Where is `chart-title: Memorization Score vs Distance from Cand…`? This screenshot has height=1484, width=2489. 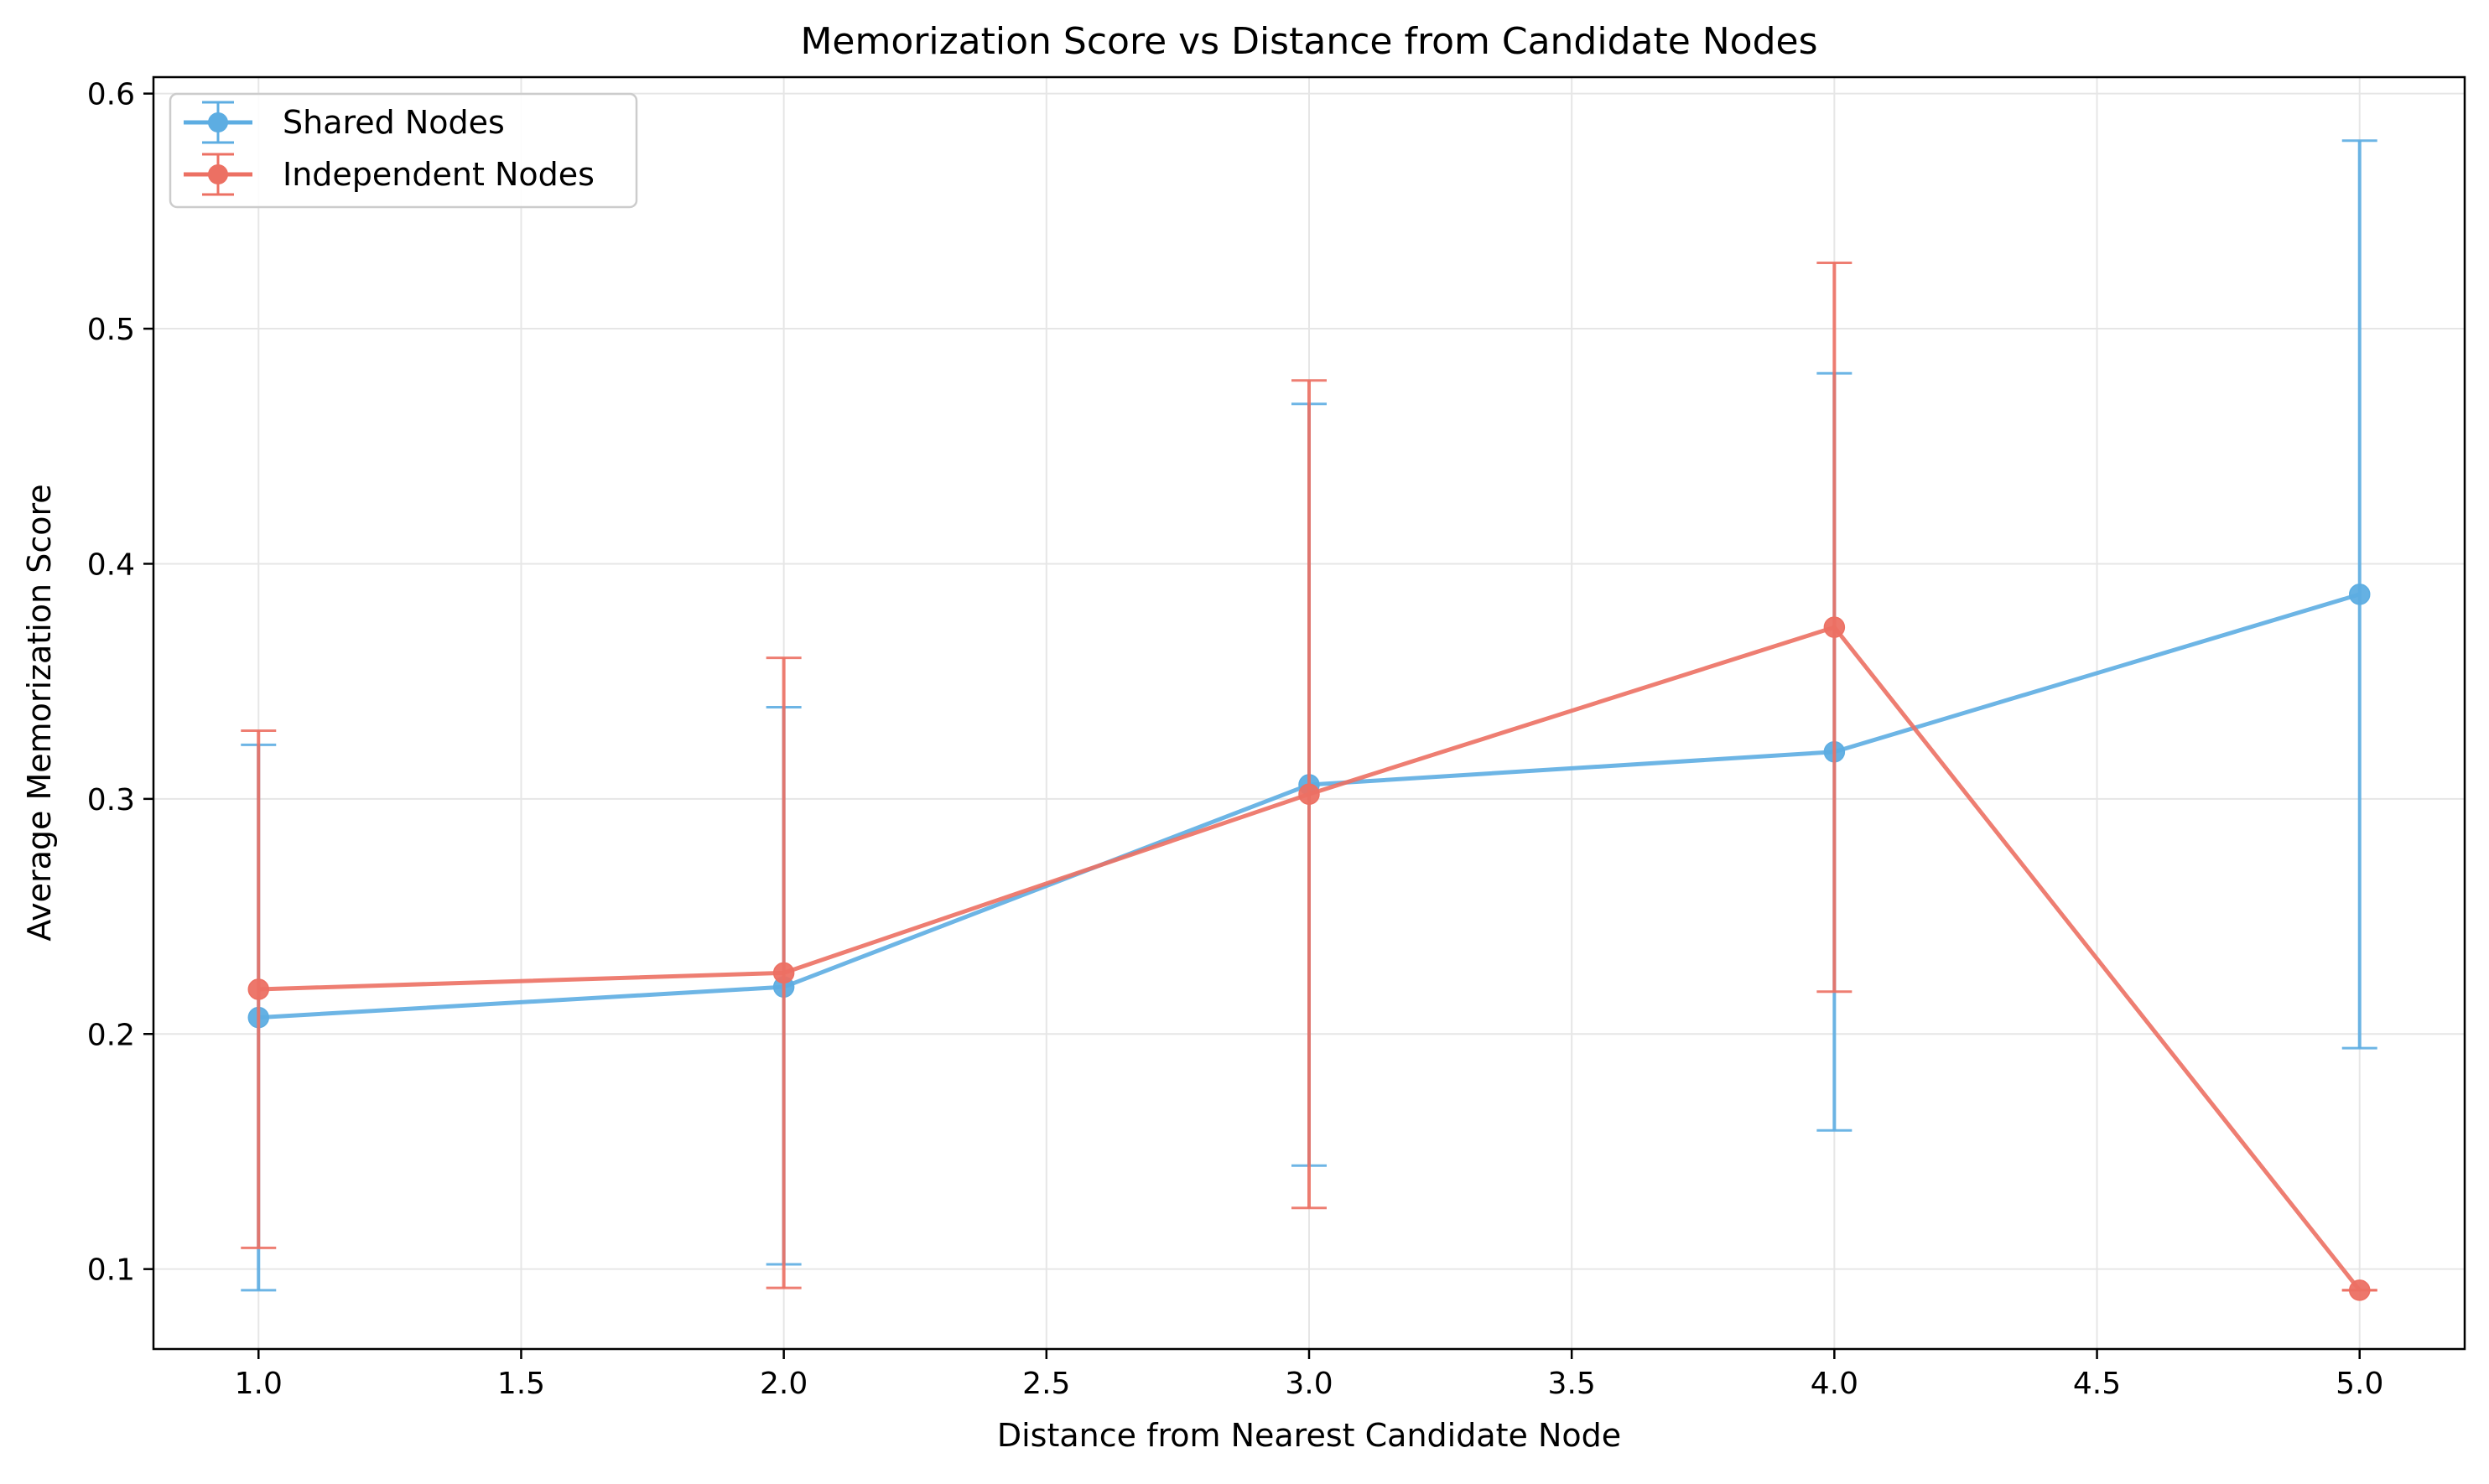 chart-title: Memorization Score vs Distance from Cand… is located at coordinates (1308, 41).